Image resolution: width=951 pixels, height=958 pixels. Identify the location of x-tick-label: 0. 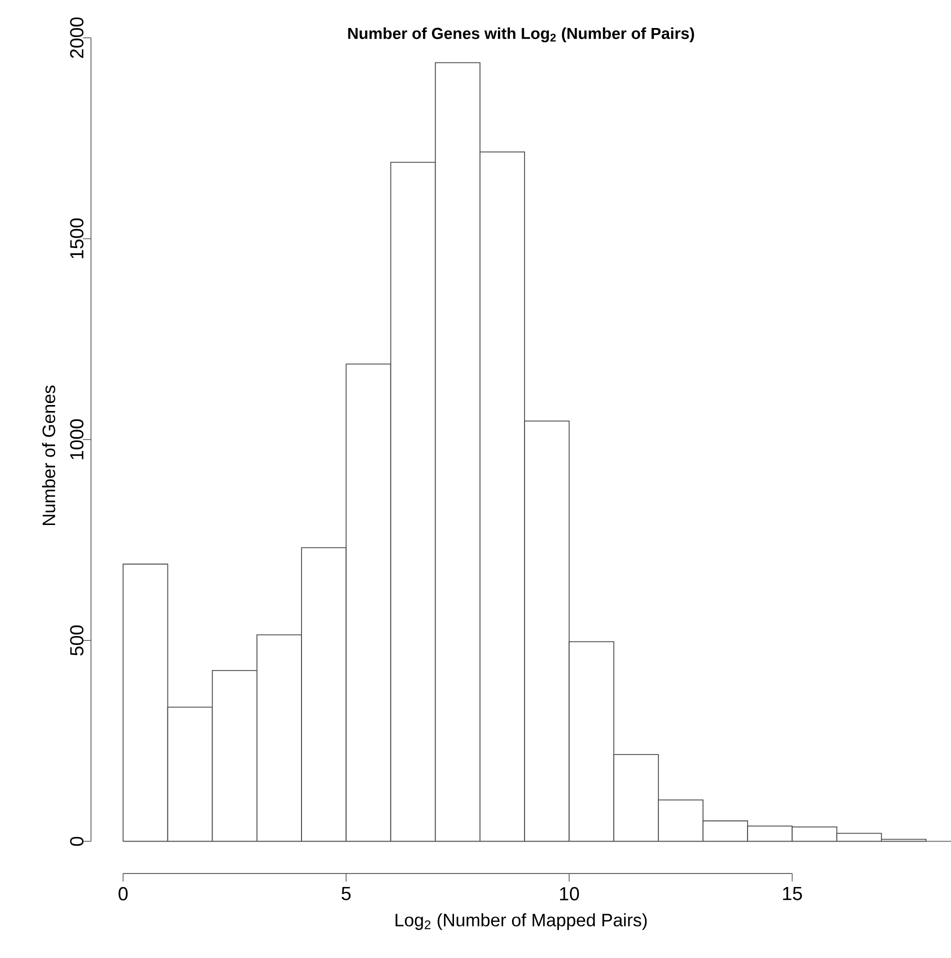
(123, 893).